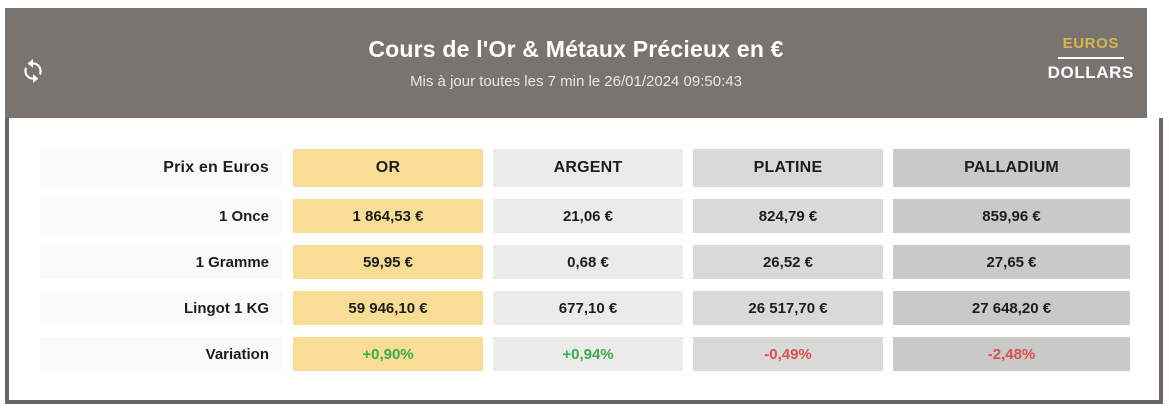  What do you see at coordinates (388, 168) in the screenshot?
I see `column-header-or: OR` at bounding box center [388, 168].